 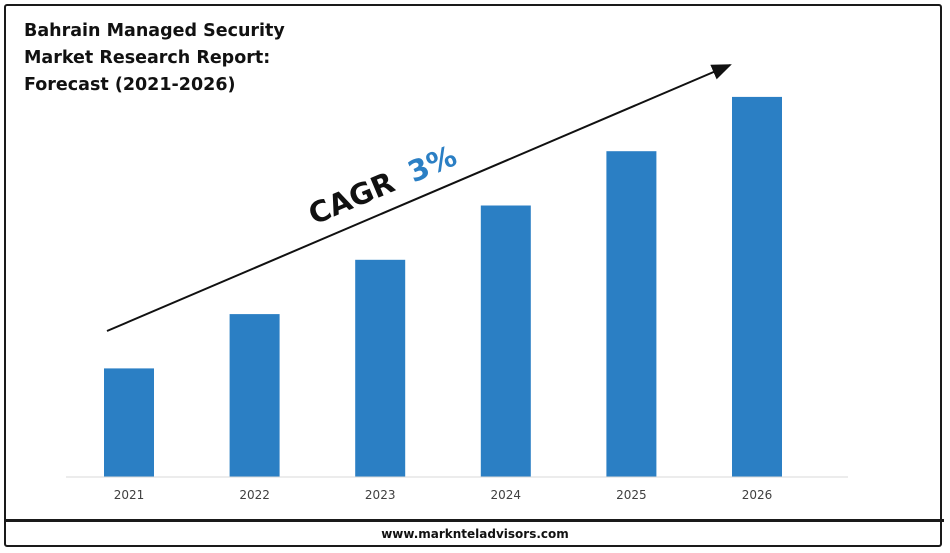 I want to click on x-tick-label-2024: 2024, so click(x=506, y=495).